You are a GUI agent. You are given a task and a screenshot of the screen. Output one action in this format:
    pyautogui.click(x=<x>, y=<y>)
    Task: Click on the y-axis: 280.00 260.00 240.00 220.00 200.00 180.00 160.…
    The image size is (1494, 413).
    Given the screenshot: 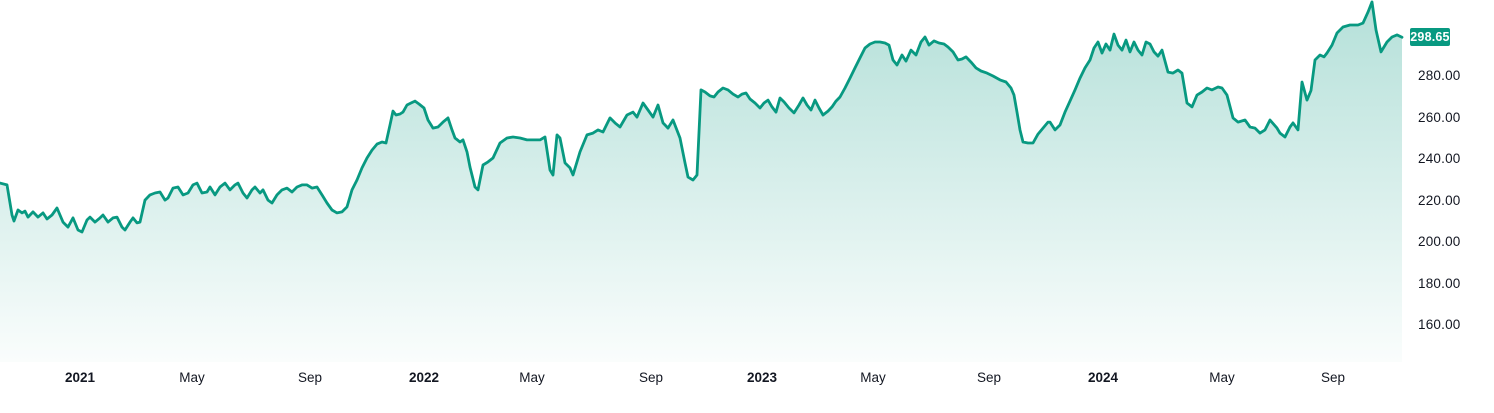 What is the action you would take?
    pyautogui.click(x=1453, y=180)
    